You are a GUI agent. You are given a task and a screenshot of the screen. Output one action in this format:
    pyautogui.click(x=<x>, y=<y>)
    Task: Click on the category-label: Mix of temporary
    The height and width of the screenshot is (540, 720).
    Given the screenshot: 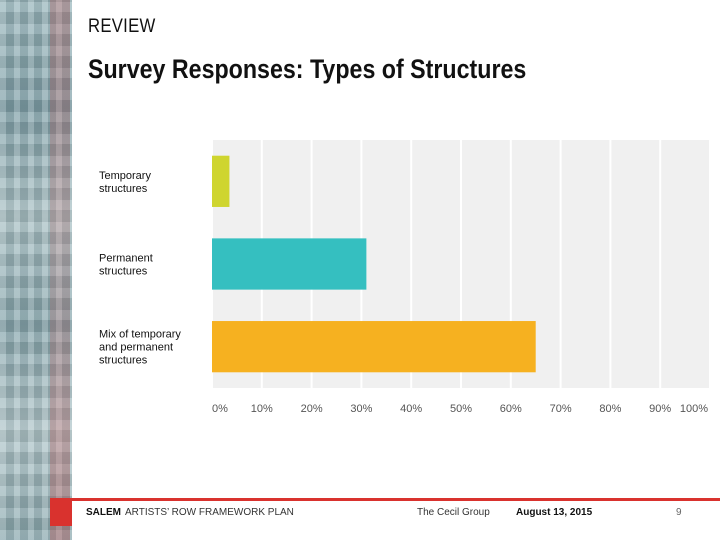 What is the action you would take?
    pyautogui.click(x=140, y=335)
    